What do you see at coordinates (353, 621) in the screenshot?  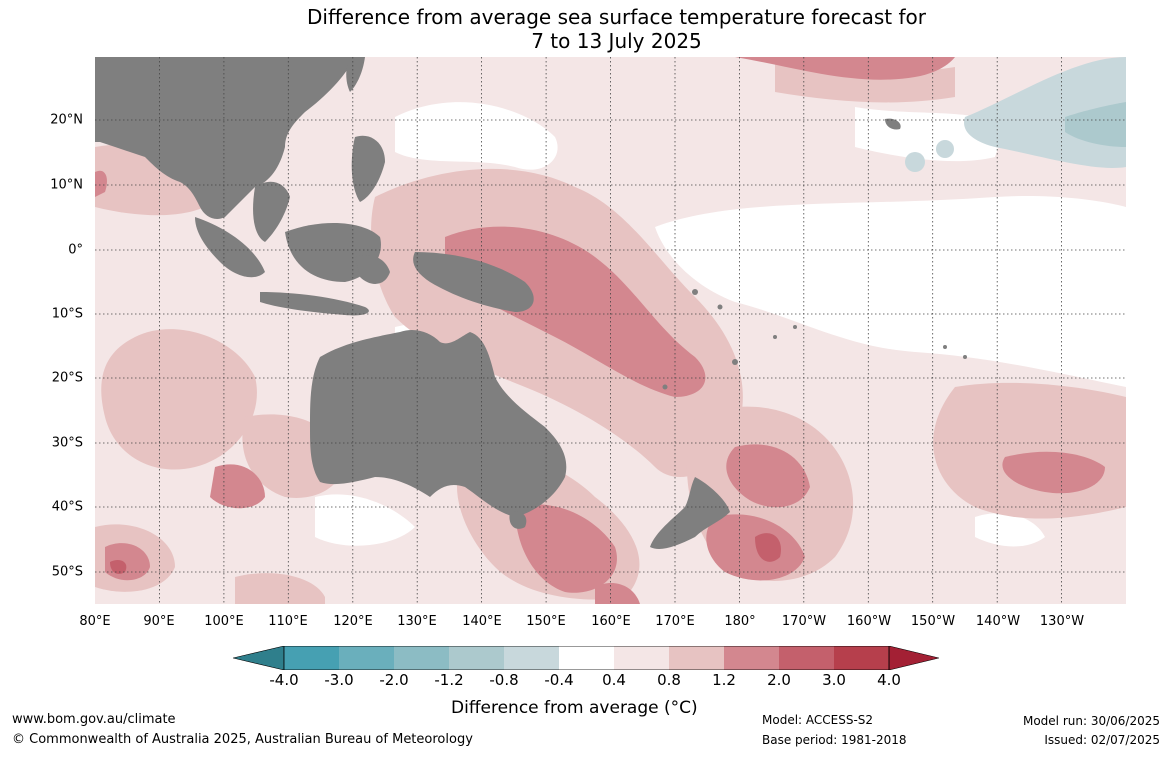 I see `lon-label-120e: 120°E` at bounding box center [353, 621].